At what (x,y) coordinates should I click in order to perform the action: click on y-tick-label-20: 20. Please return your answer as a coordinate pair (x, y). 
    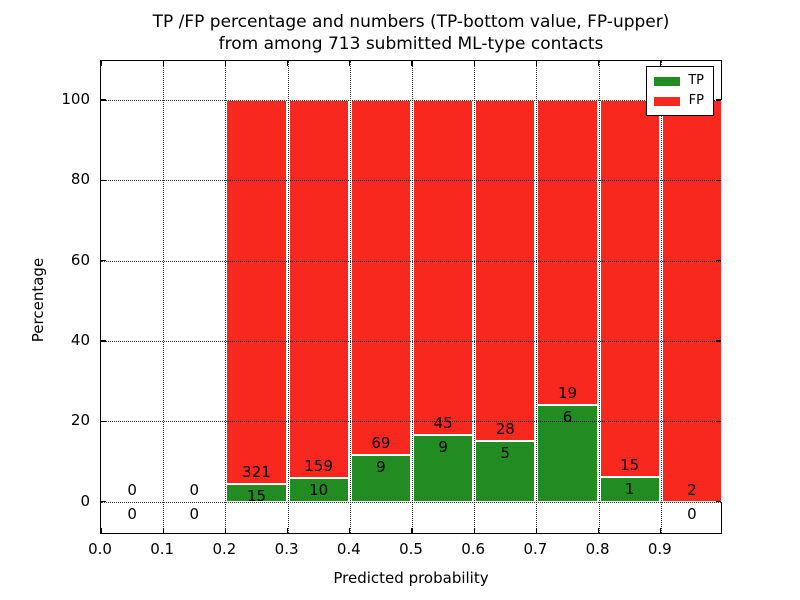
    Looking at the image, I should click on (80, 420).